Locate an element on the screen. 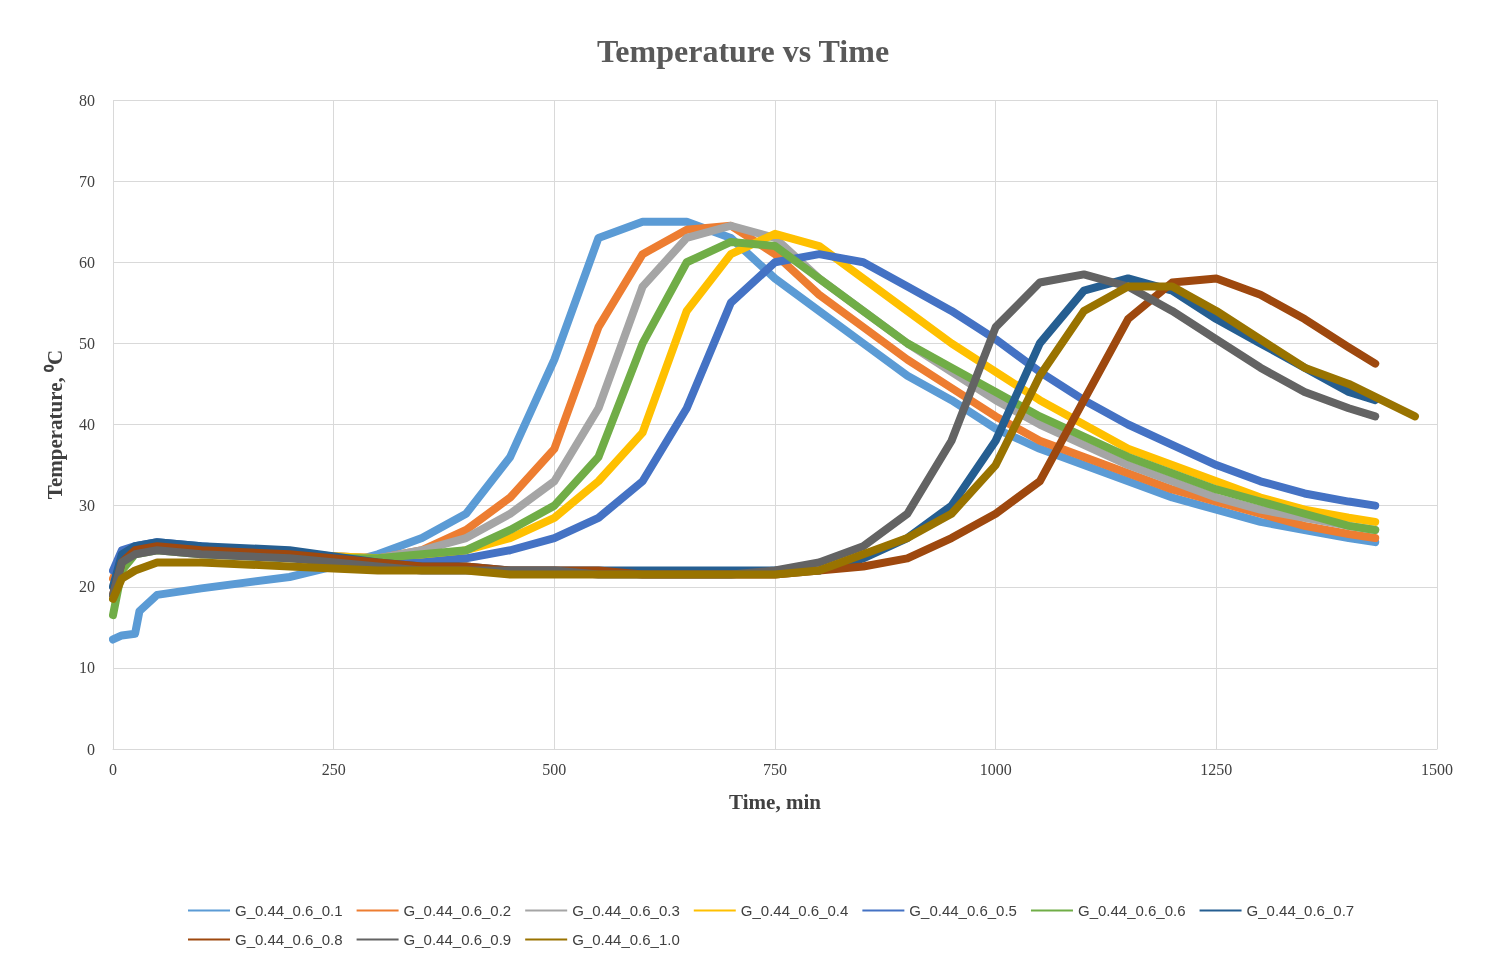  y-tick-label: 0 is located at coordinates (91, 749).